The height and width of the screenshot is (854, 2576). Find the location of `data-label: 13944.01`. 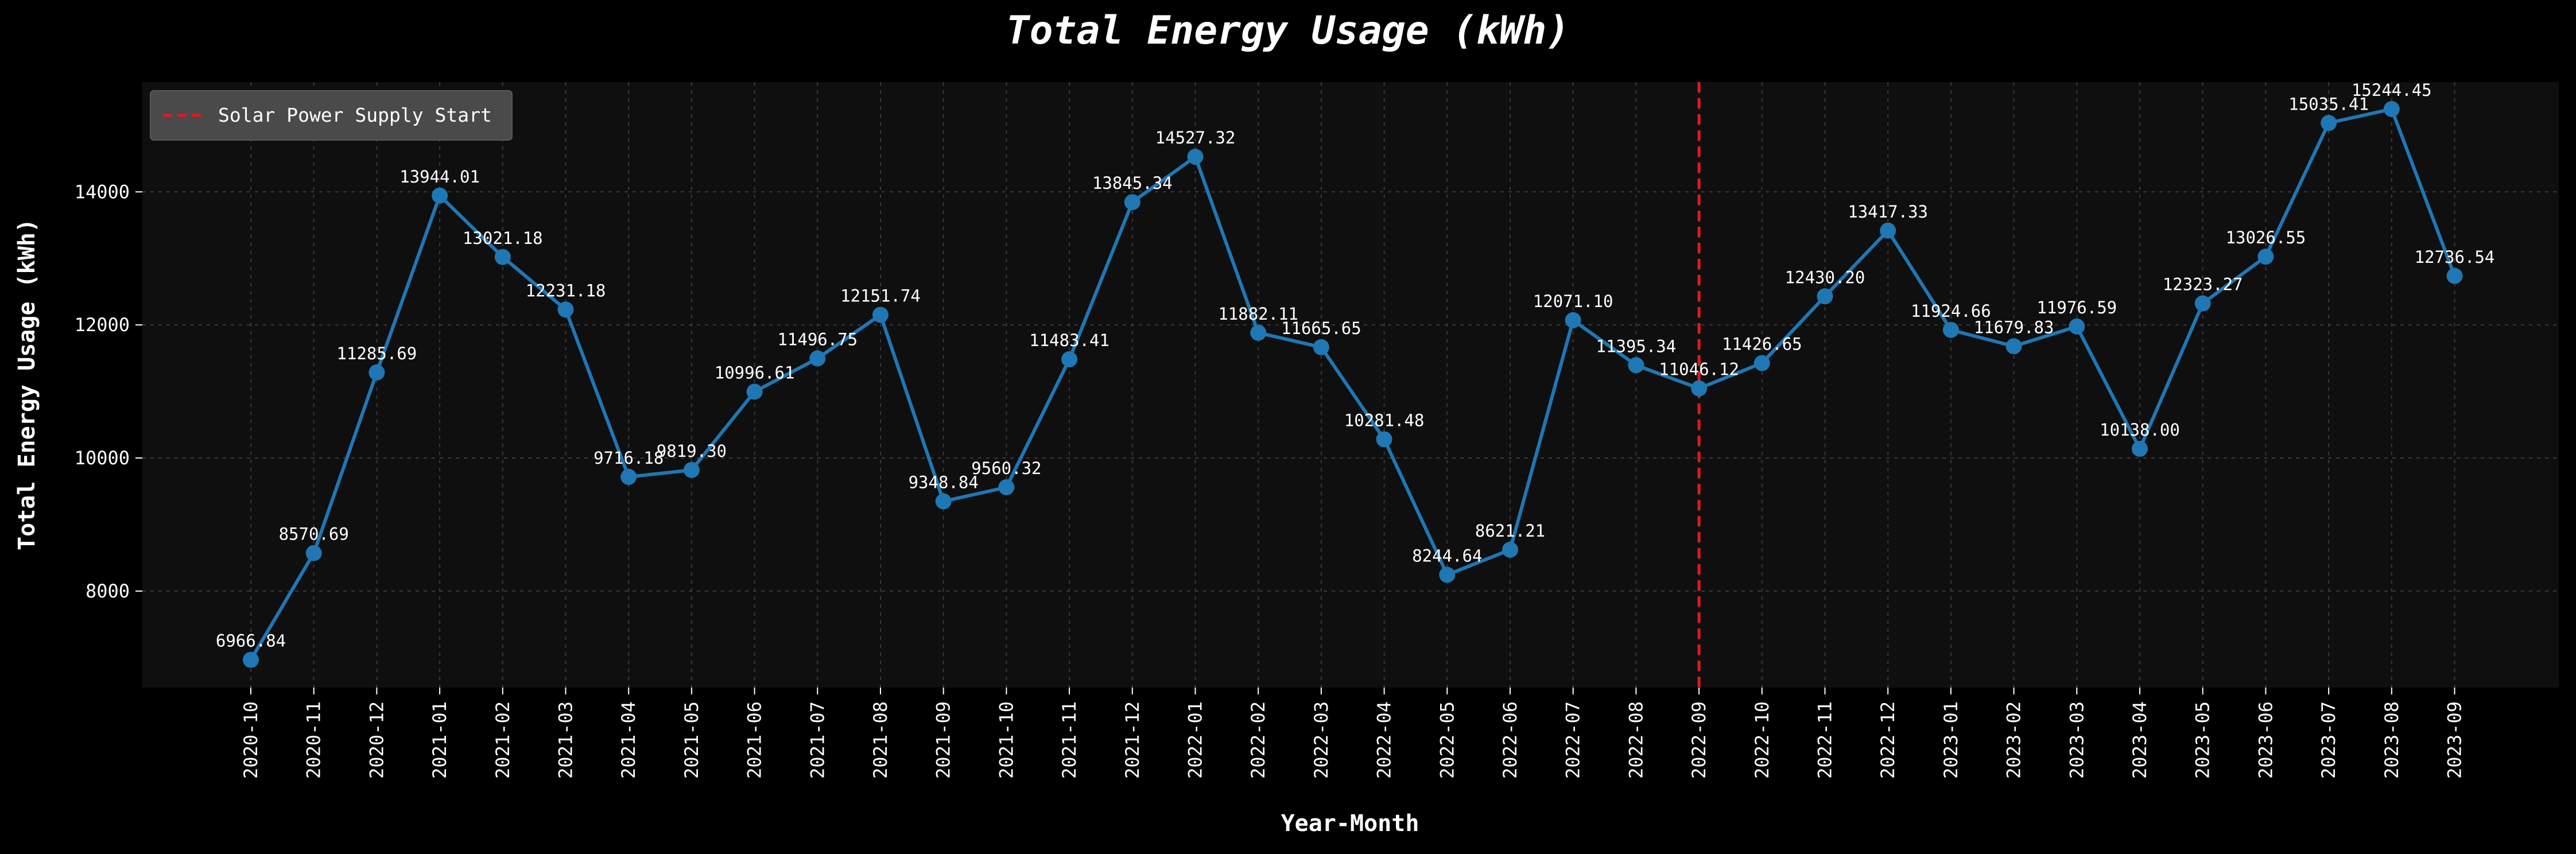

data-label: 13944.01 is located at coordinates (439, 177).